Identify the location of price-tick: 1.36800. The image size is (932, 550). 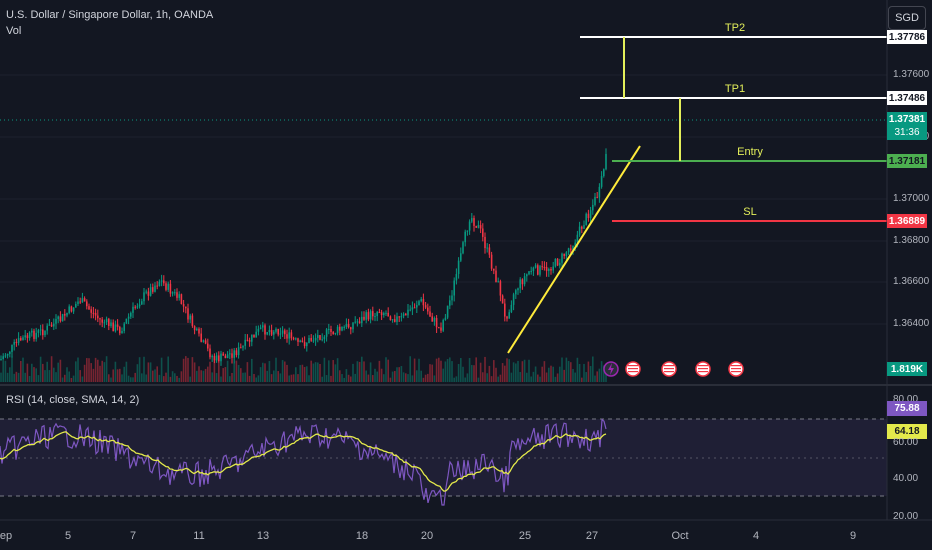
(911, 240).